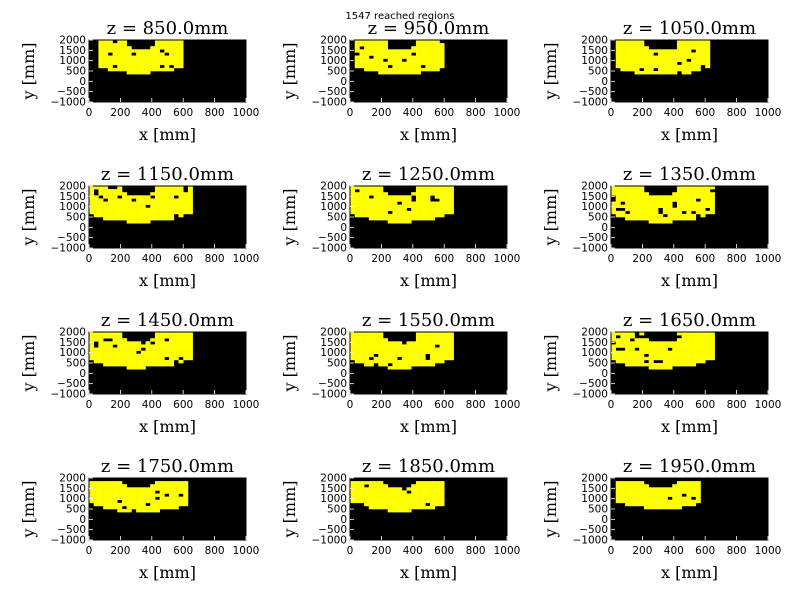 This screenshot has height=600, width=800. Describe the element at coordinates (674, 113) in the screenshot. I see `x-tick-label: 400` at that location.